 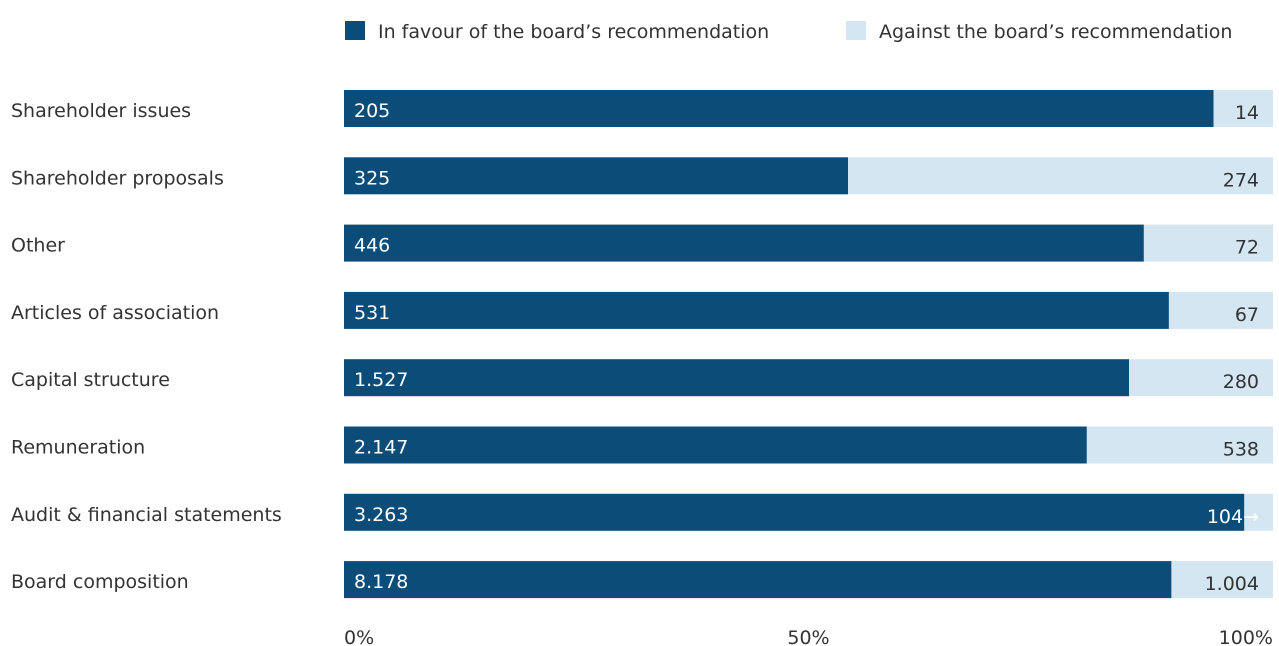 I want to click on value-label-against: 104→, so click(x=1233, y=517).